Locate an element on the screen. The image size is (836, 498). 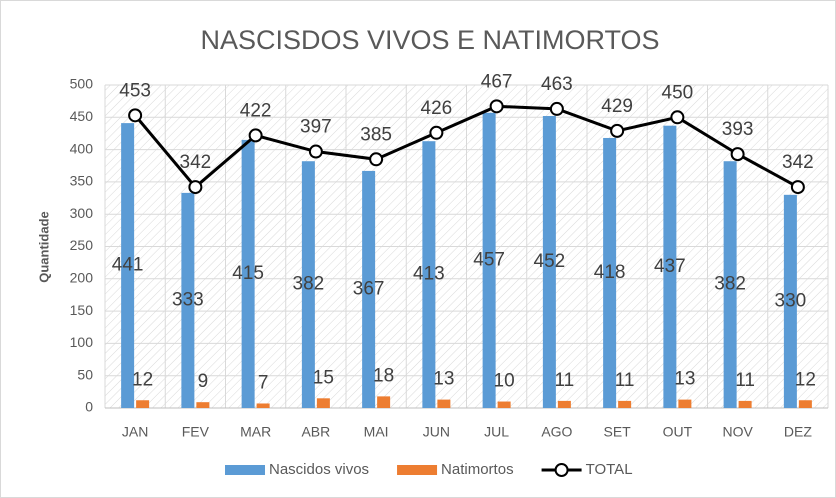
x-tick-label: NOV is located at coordinates (737, 432).